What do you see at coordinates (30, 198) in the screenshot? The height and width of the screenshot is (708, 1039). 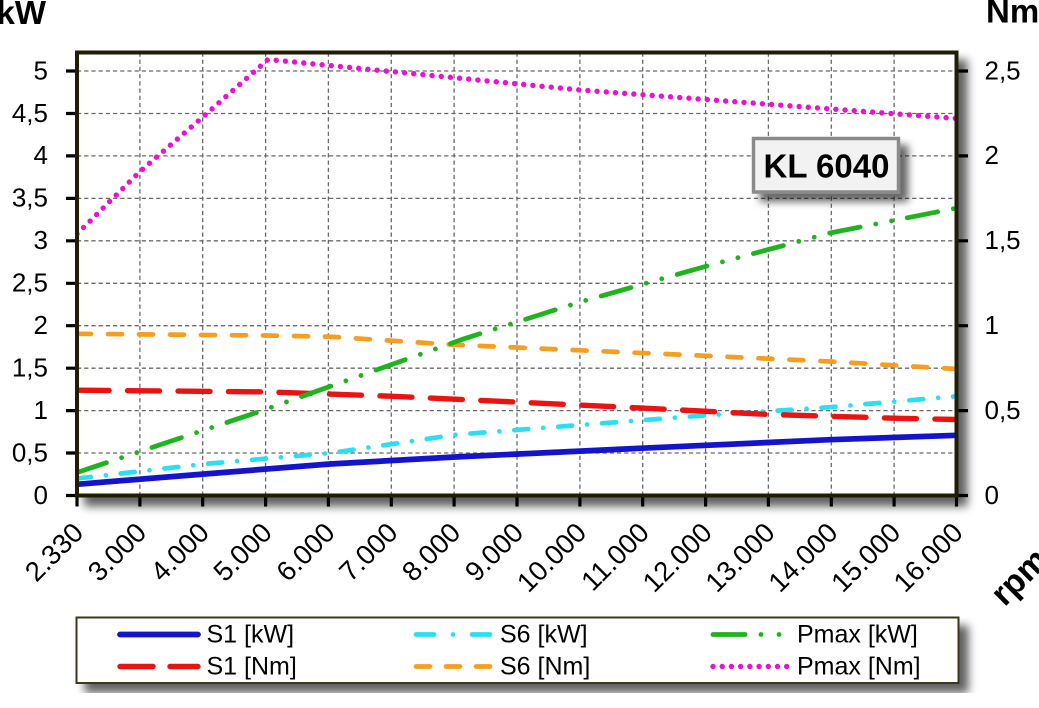 I see `svg-text: 3,5` at bounding box center [30, 198].